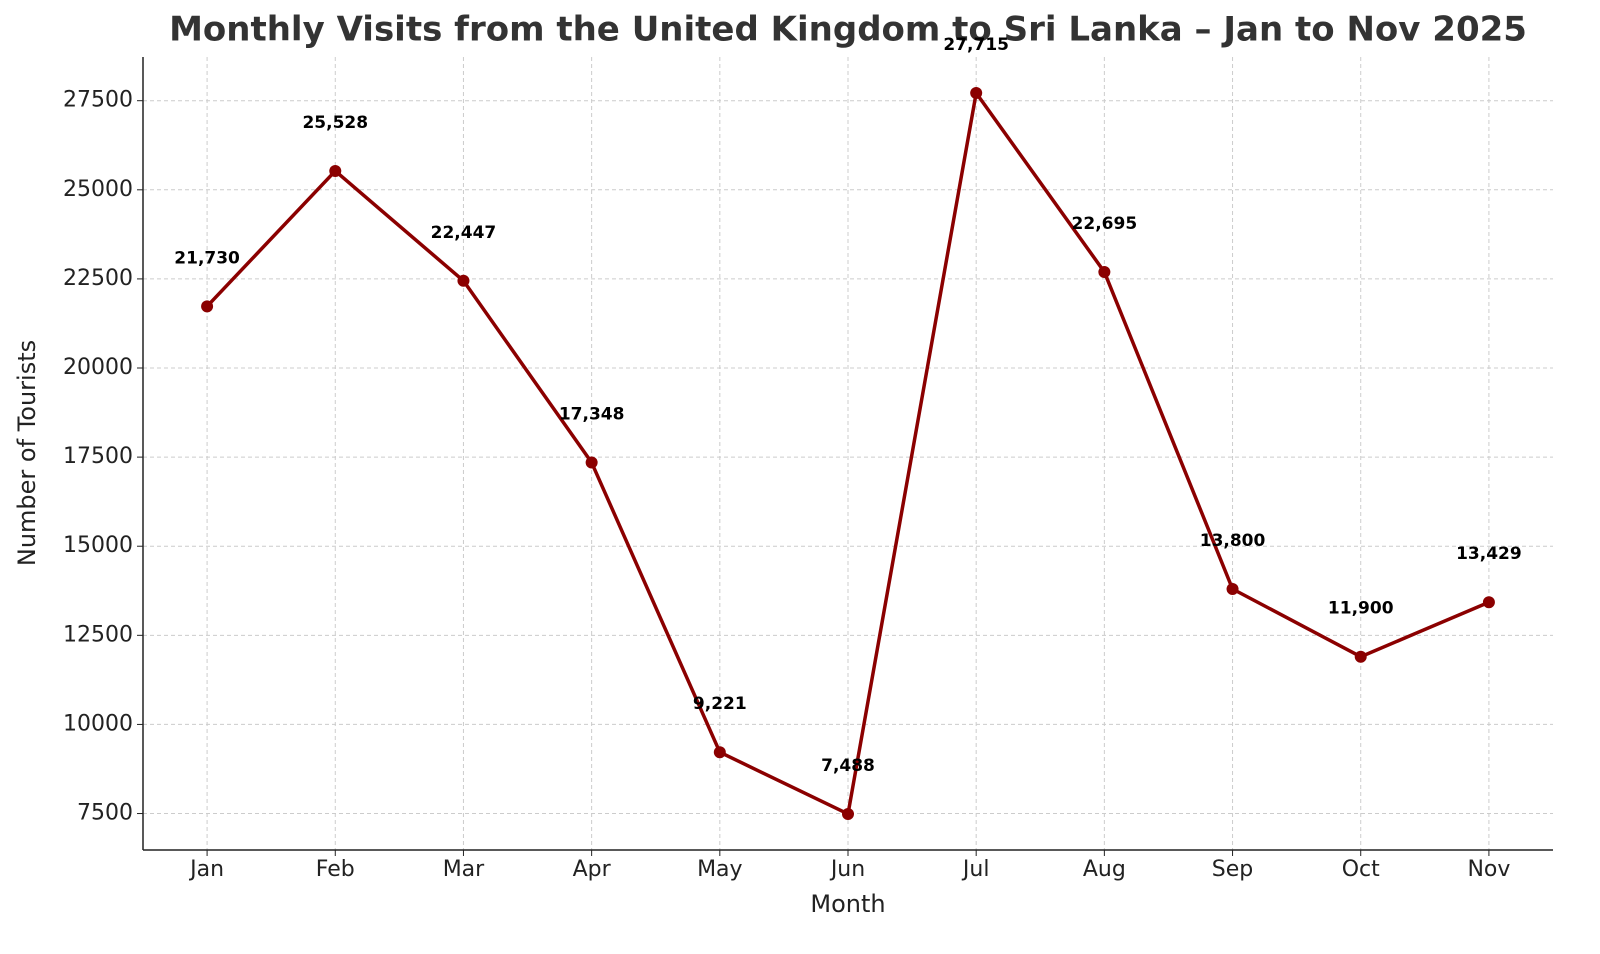 The image size is (1600, 954). Describe the element at coordinates (1104, 869) in the screenshot. I see `x-tick-label: Aug` at that location.